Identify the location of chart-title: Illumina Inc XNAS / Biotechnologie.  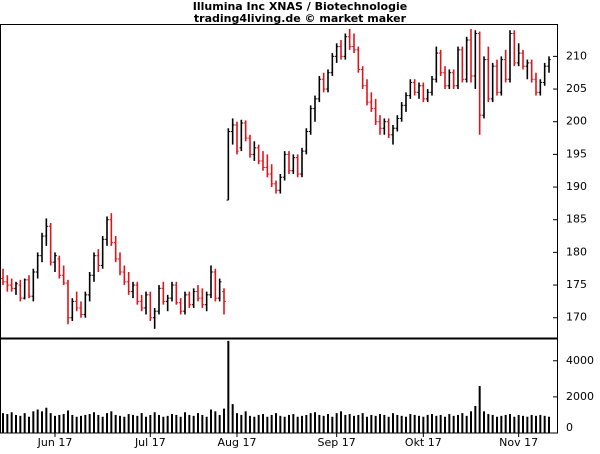
(300, 6).